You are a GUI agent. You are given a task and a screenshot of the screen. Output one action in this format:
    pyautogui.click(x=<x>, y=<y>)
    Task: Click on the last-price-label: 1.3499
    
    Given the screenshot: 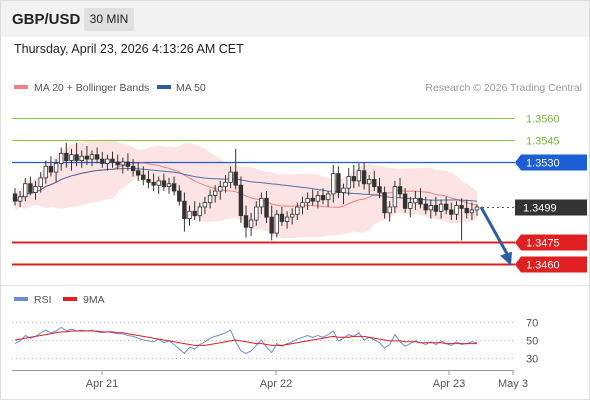 What is the action you would take?
    pyautogui.click(x=540, y=209)
    